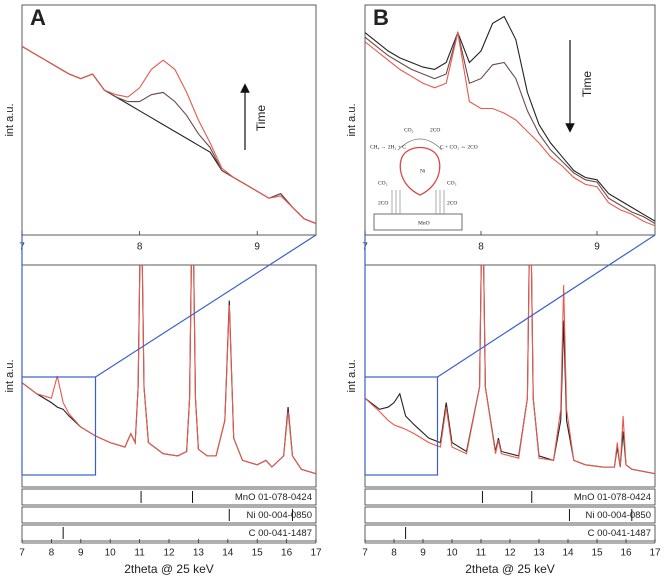 Image resolution: width=664 pixels, height=580 pixels. What do you see at coordinates (423, 171) in the screenshot?
I see `inset-label: Ni` at bounding box center [423, 171].